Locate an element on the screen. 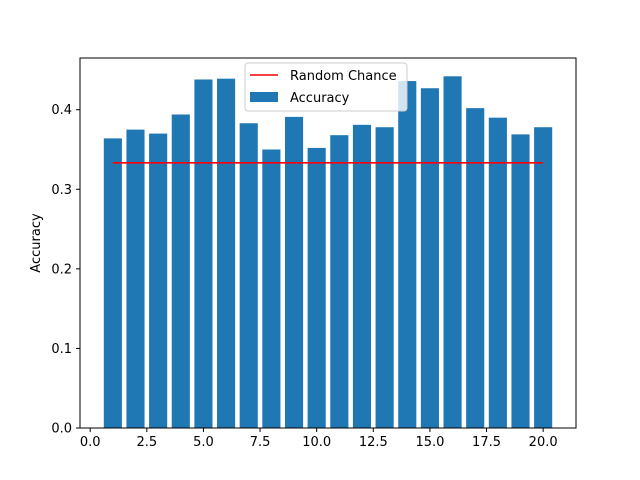  legend-bar-swatch is located at coordinates (264, 97).